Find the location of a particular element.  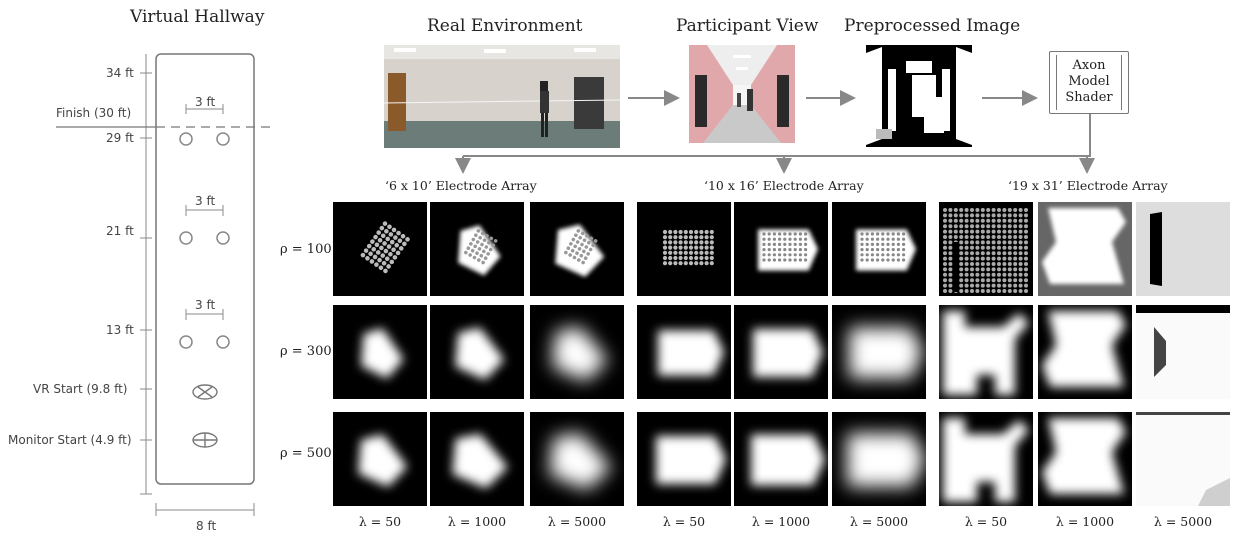

vr-start-marker-icon is located at coordinates (205, 392).